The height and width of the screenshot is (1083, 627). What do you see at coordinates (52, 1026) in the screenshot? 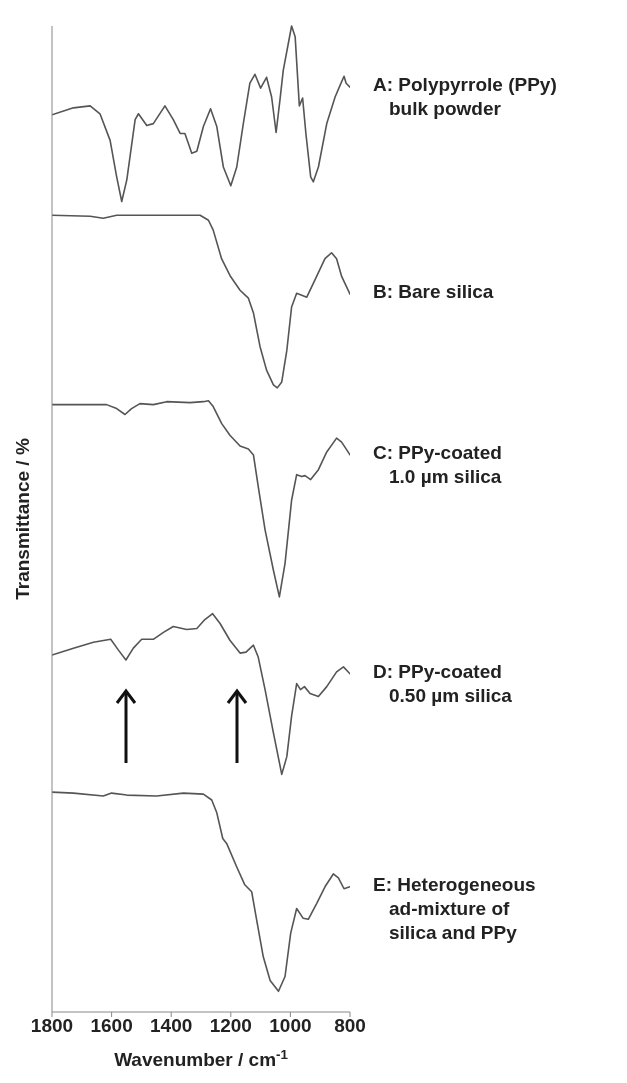
I see `x-tick-label: 1800` at bounding box center [52, 1026].